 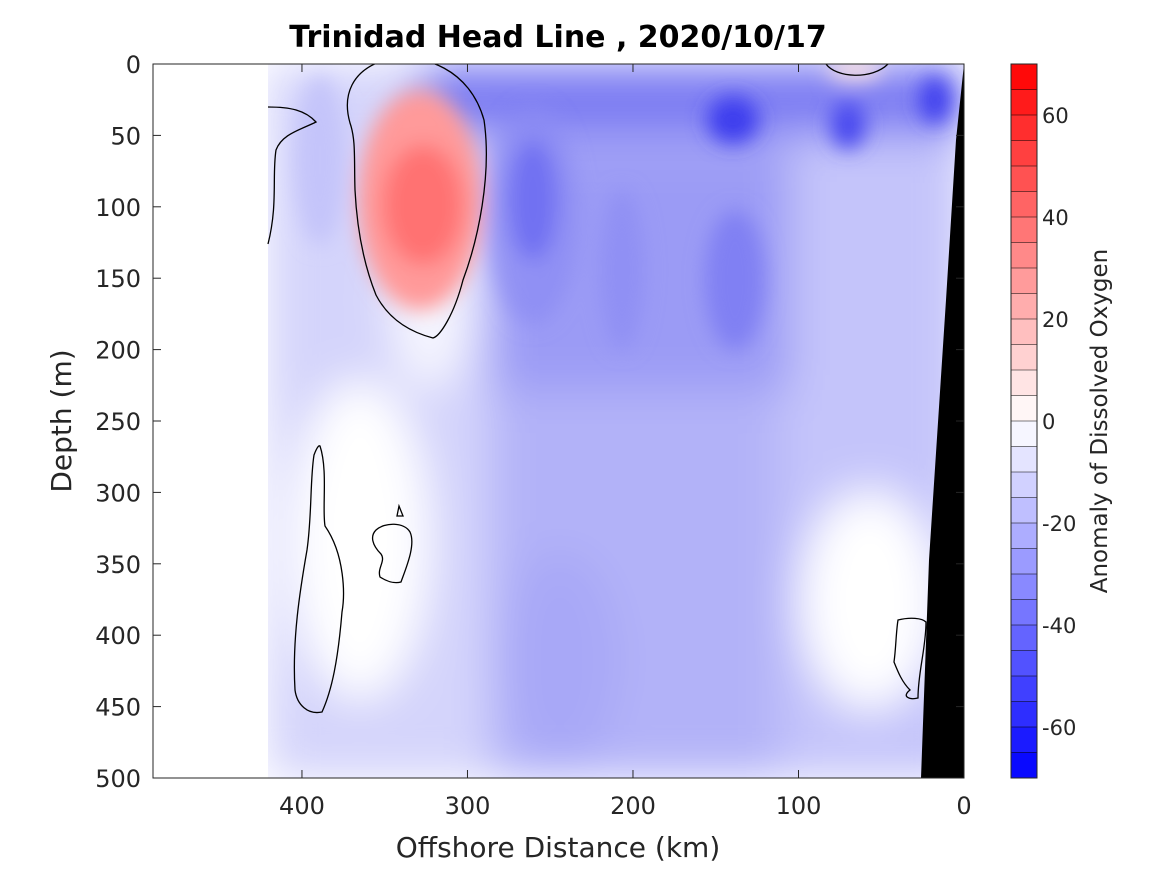 What do you see at coordinates (118, 208) in the screenshot?
I see `y-tick-label: 100` at bounding box center [118, 208].